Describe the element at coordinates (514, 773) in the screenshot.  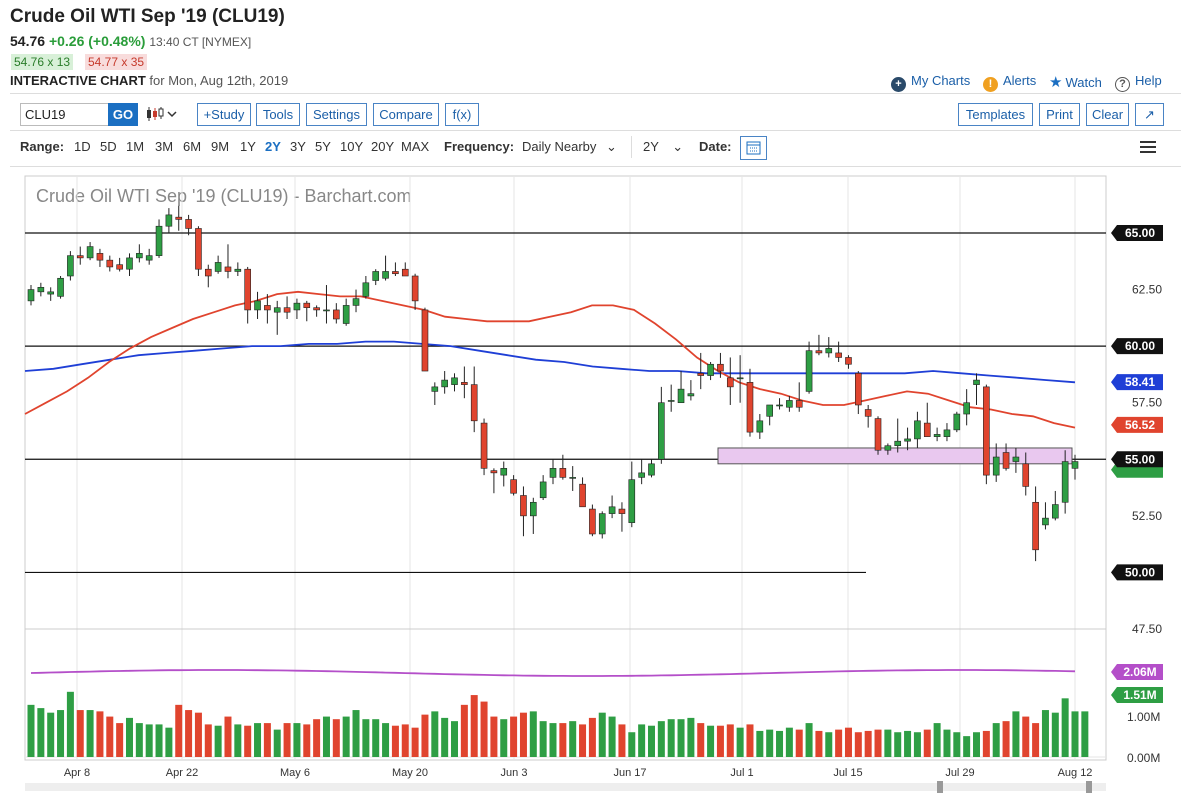
I see `x-tick-label: Jun 3` at that location.